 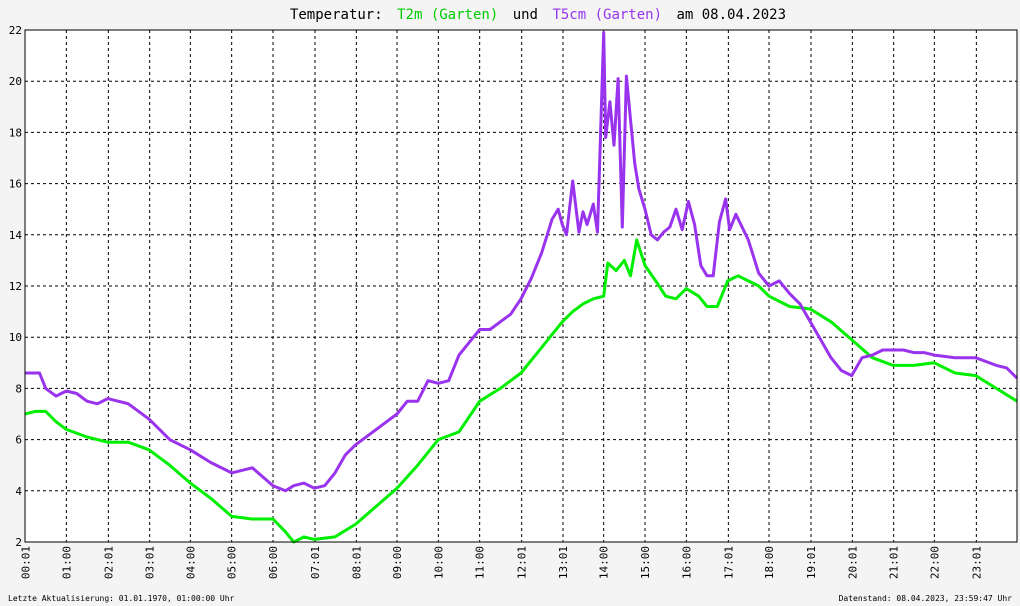 What do you see at coordinates (18, 491) in the screenshot?
I see `y-tick-label: 4` at bounding box center [18, 491].